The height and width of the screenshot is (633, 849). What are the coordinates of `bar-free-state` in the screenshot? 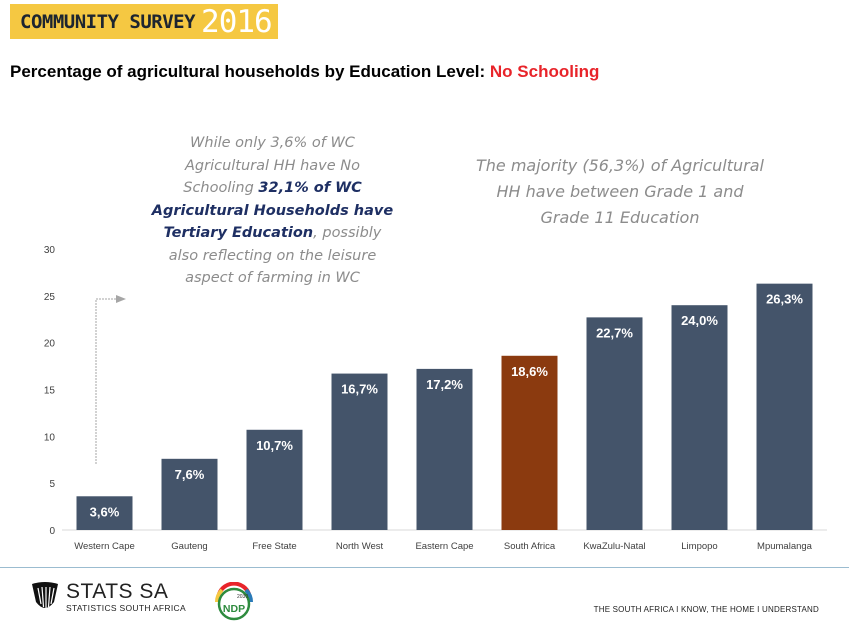 It's located at (274, 479).